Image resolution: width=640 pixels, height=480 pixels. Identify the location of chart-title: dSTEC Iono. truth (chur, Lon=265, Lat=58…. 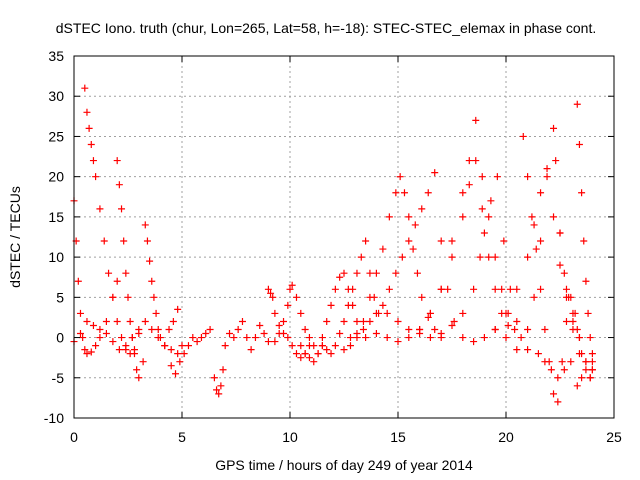
(326, 28).